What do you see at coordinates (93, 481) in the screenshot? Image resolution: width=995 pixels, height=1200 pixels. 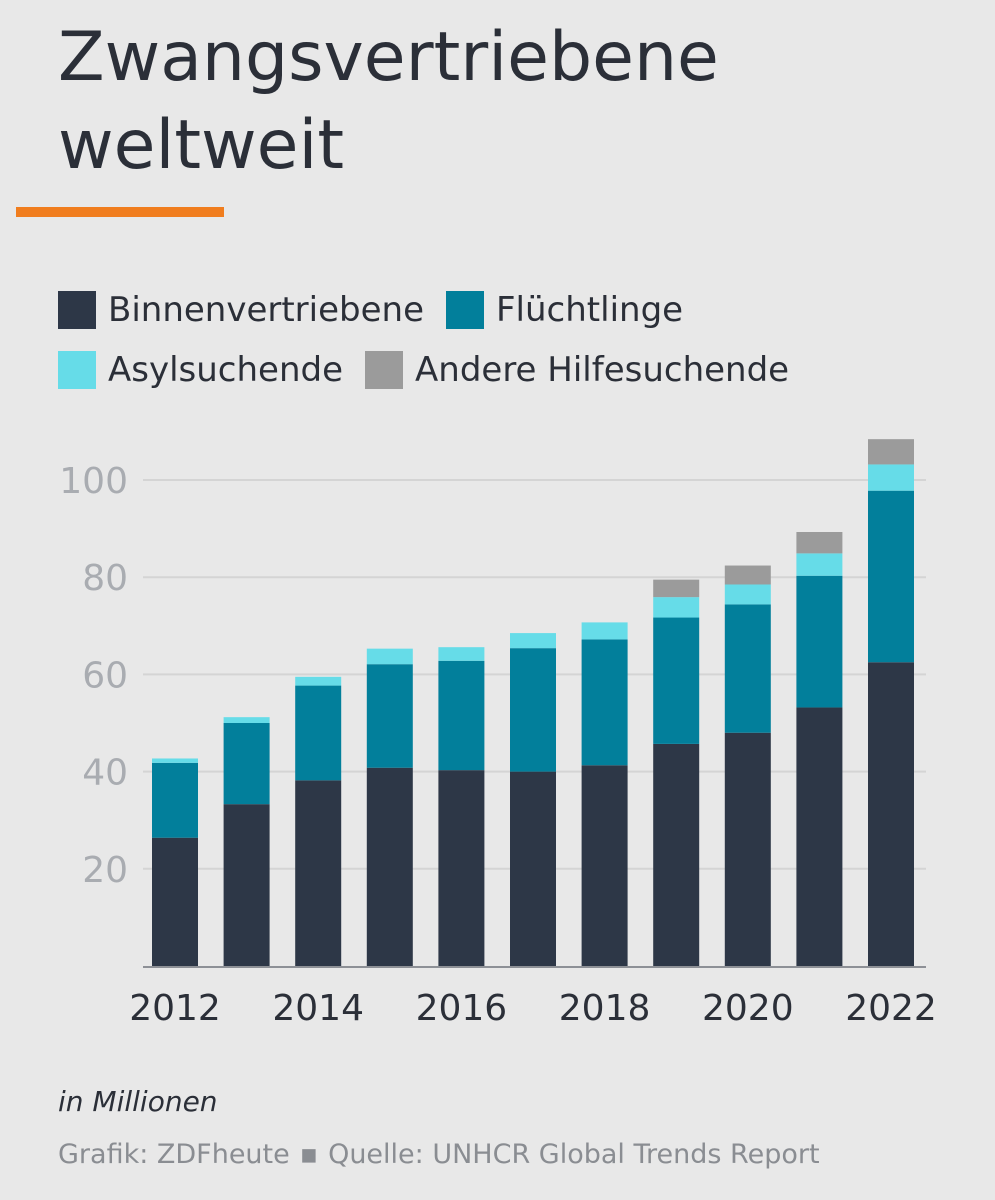 I see `y-tick-label: 100` at bounding box center [93, 481].